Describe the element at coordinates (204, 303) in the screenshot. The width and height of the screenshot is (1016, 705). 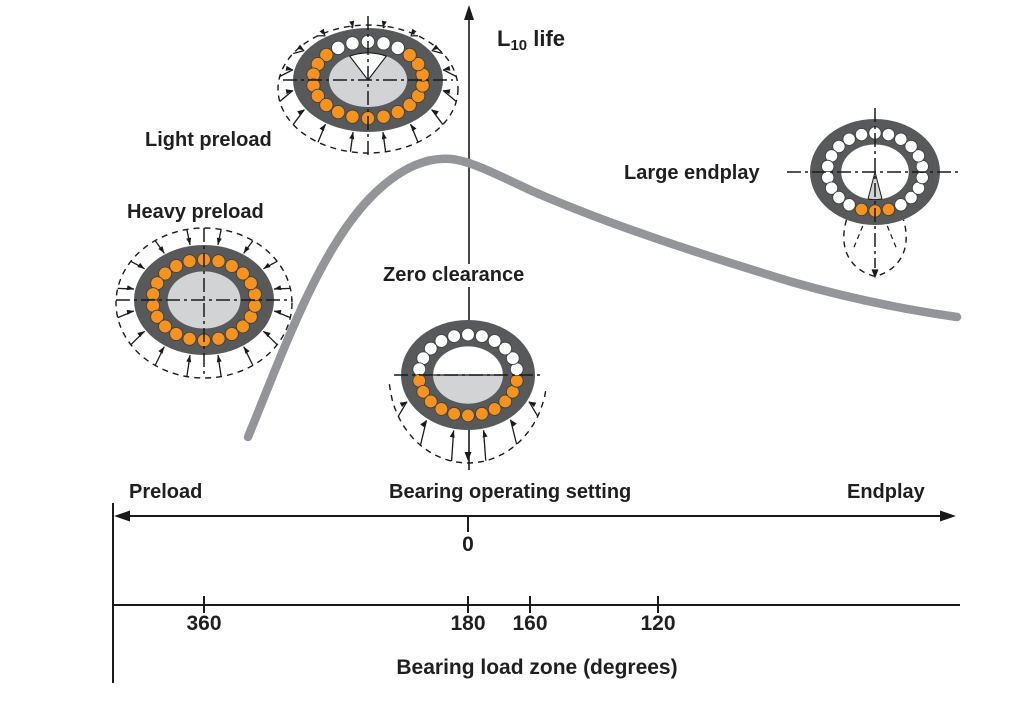
I see `bearing-heavy-preload-diagram` at that location.